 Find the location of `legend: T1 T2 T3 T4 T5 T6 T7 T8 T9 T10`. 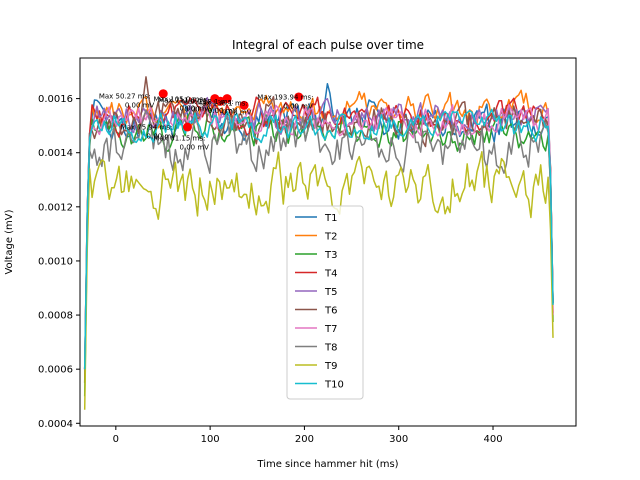

legend: T1 T2 T3 T4 T5 T6 T7 T8 T9 T10 is located at coordinates (325, 302).